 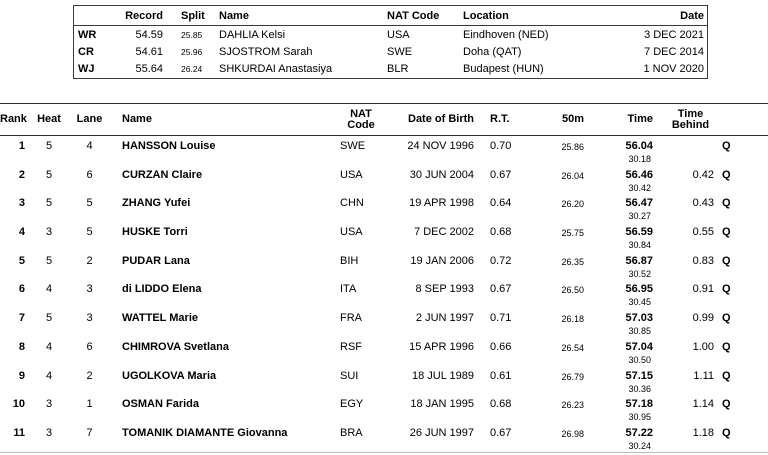 What do you see at coordinates (703, 404) in the screenshot?
I see `time-behind-cell: 1.14` at bounding box center [703, 404].